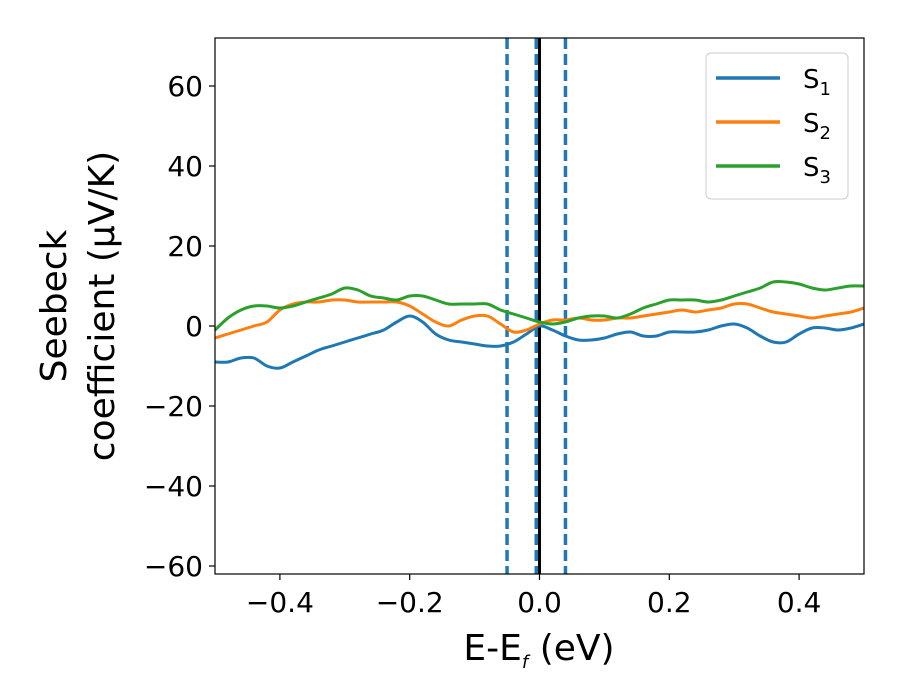 Image resolution: width=900 pixels, height=700 pixels. I want to click on legend-box, so click(777, 126).